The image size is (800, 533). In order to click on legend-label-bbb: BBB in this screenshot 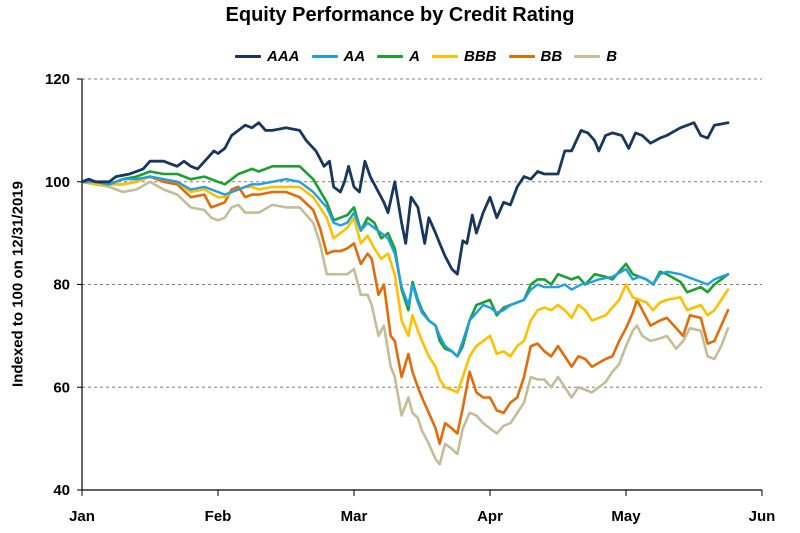, I will do `click(480, 56)`.